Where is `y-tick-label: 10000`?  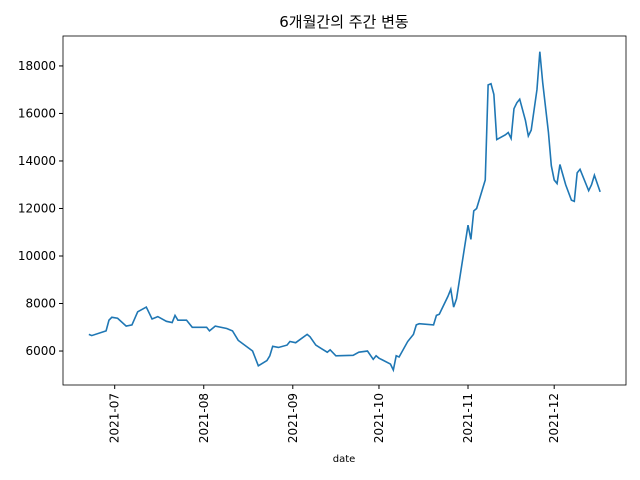 y-tick-label: 10000 is located at coordinates (37, 256).